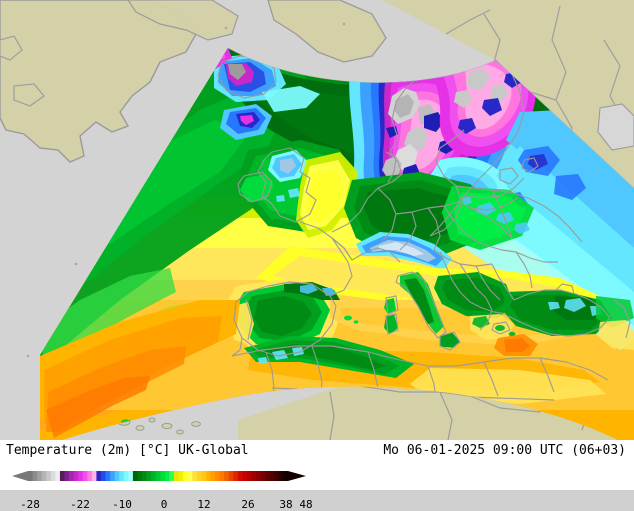 Image resolution: width=634 pixels, height=511 pixels. Describe the element at coordinates (286, 504) in the screenshot. I see `colorbar-tick-label: 38` at that location.